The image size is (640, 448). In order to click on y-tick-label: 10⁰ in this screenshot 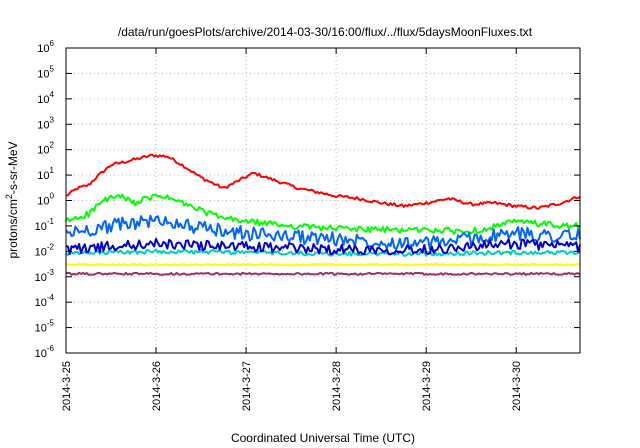, I will do `click(45, 200)`.